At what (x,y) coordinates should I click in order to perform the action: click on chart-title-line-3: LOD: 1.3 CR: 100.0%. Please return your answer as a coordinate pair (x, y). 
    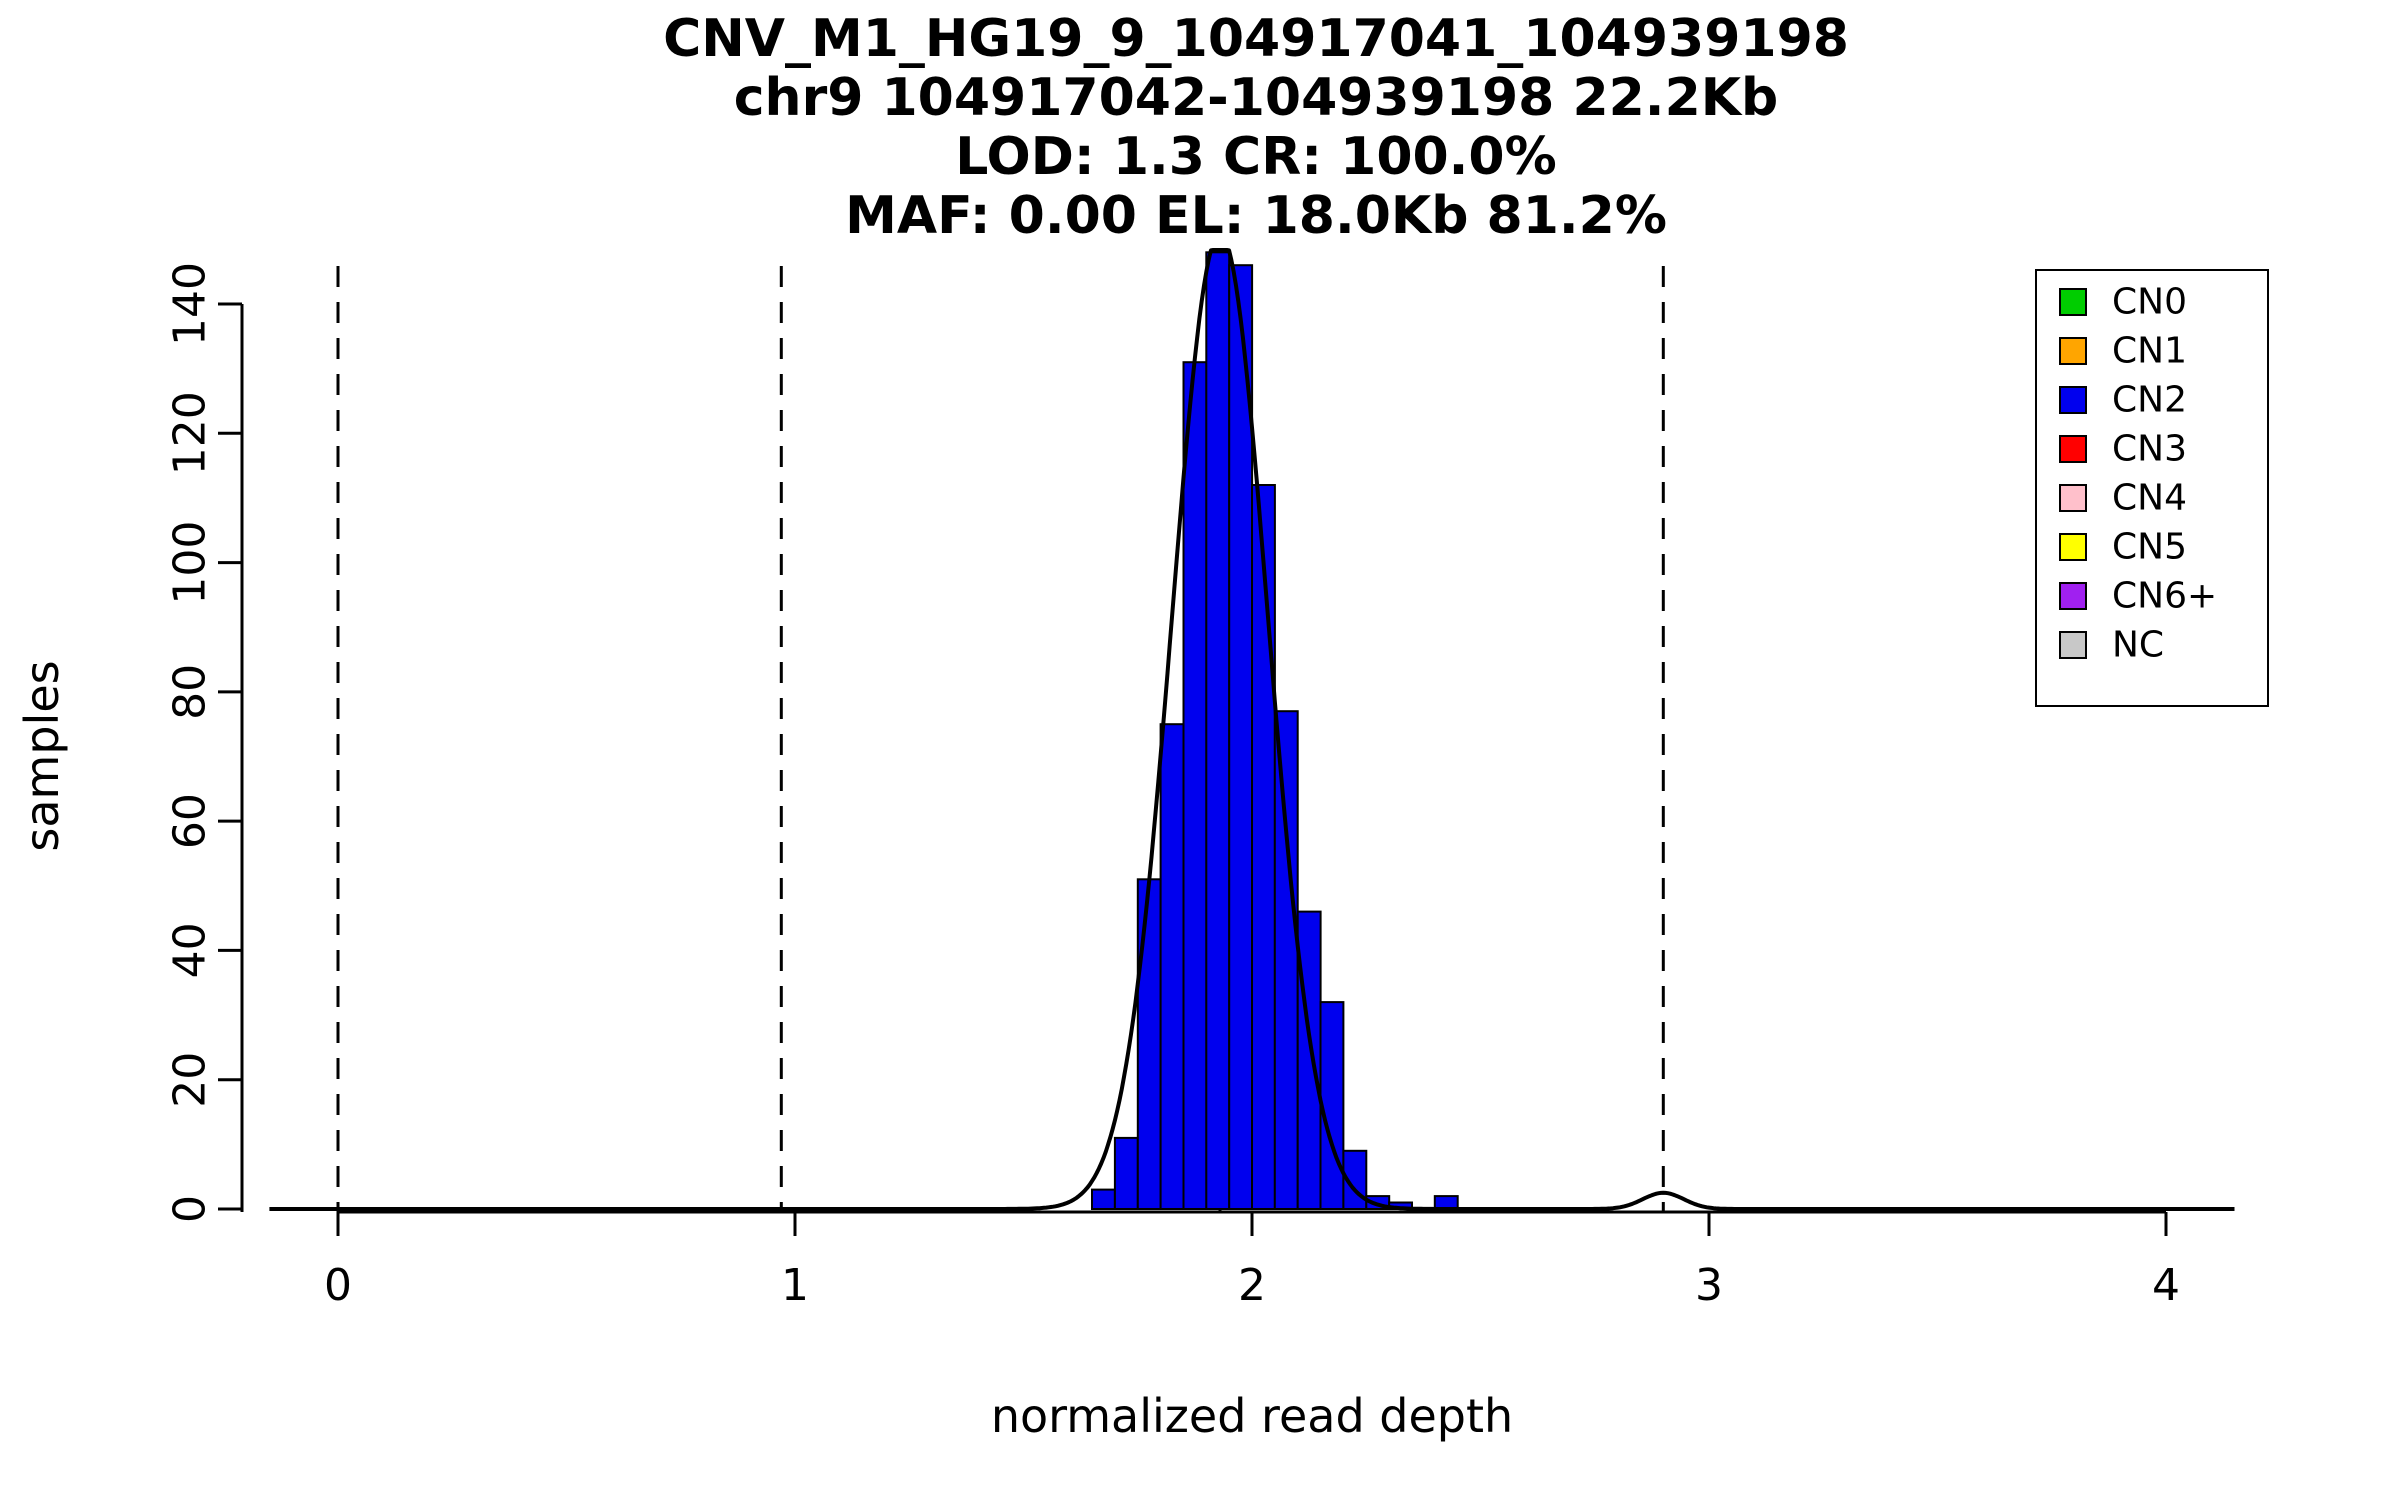
    Looking at the image, I should click on (1255, 157).